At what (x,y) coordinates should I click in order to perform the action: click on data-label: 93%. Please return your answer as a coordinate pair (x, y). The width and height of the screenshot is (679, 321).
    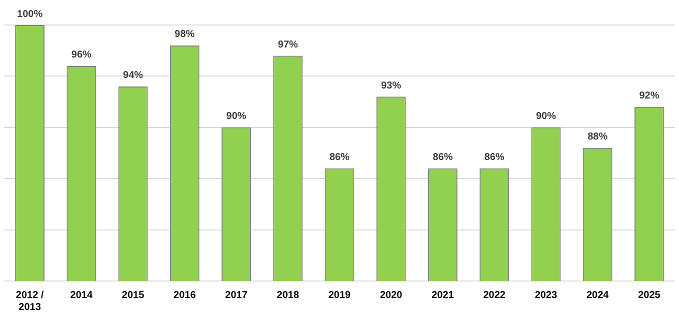
    Looking at the image, I should click on (391, 86).